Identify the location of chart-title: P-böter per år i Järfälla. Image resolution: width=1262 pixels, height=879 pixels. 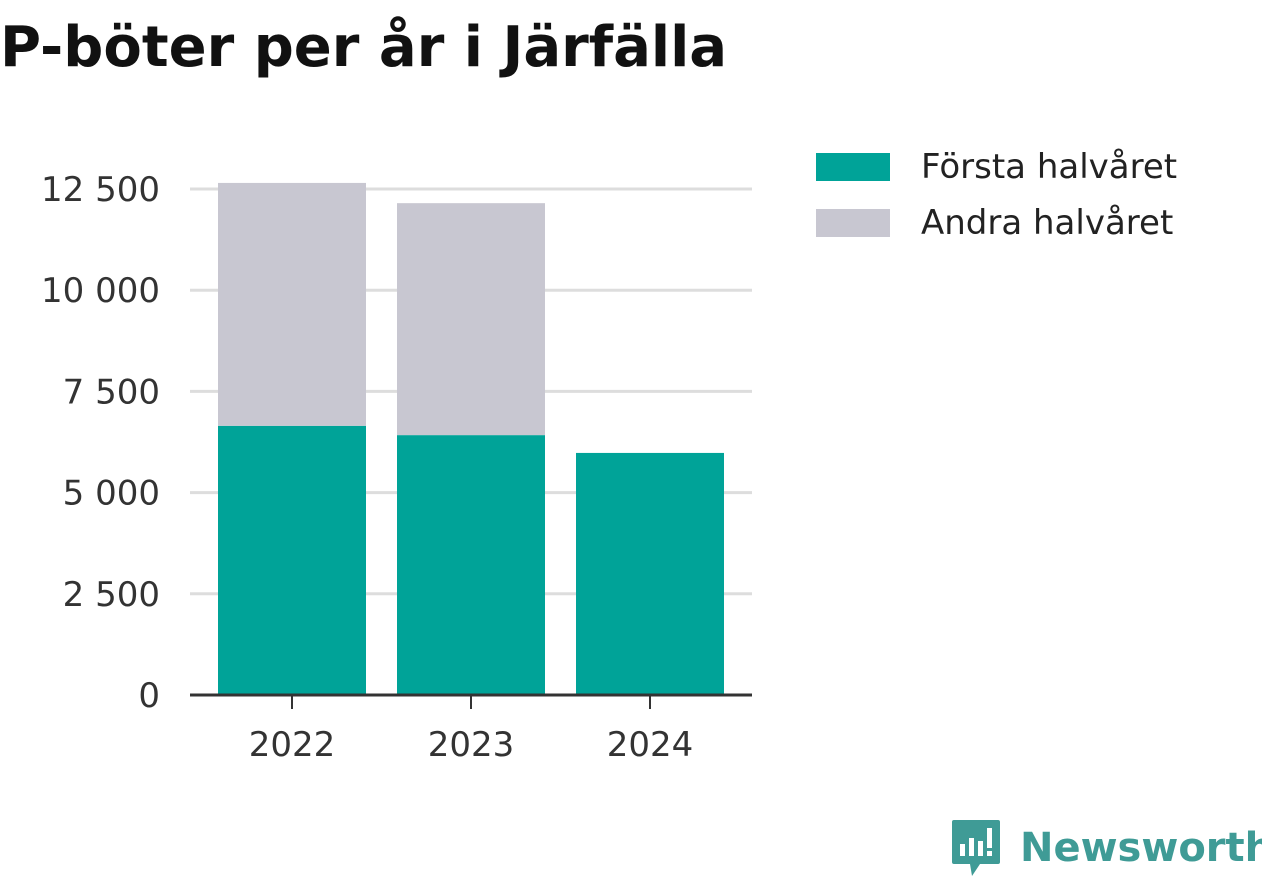
(364, 47).